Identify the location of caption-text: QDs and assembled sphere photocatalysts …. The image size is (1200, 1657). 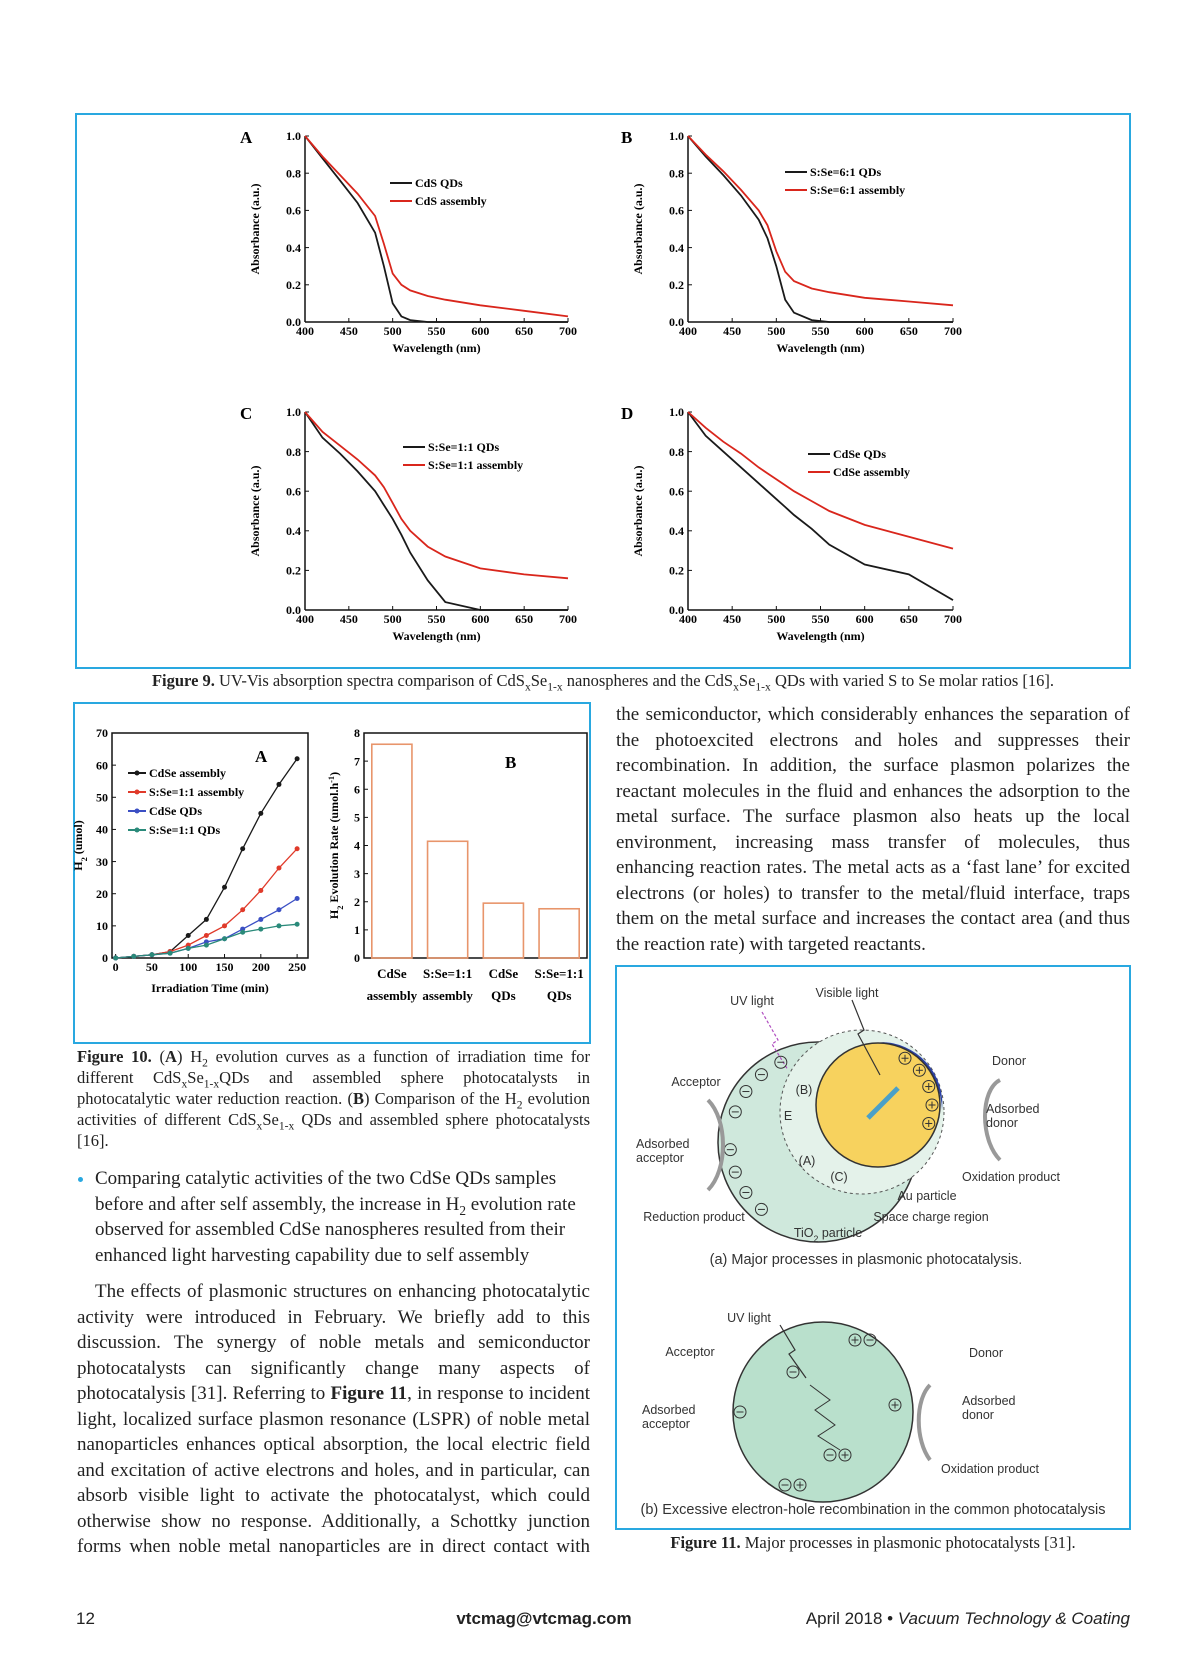
(333, 1130).